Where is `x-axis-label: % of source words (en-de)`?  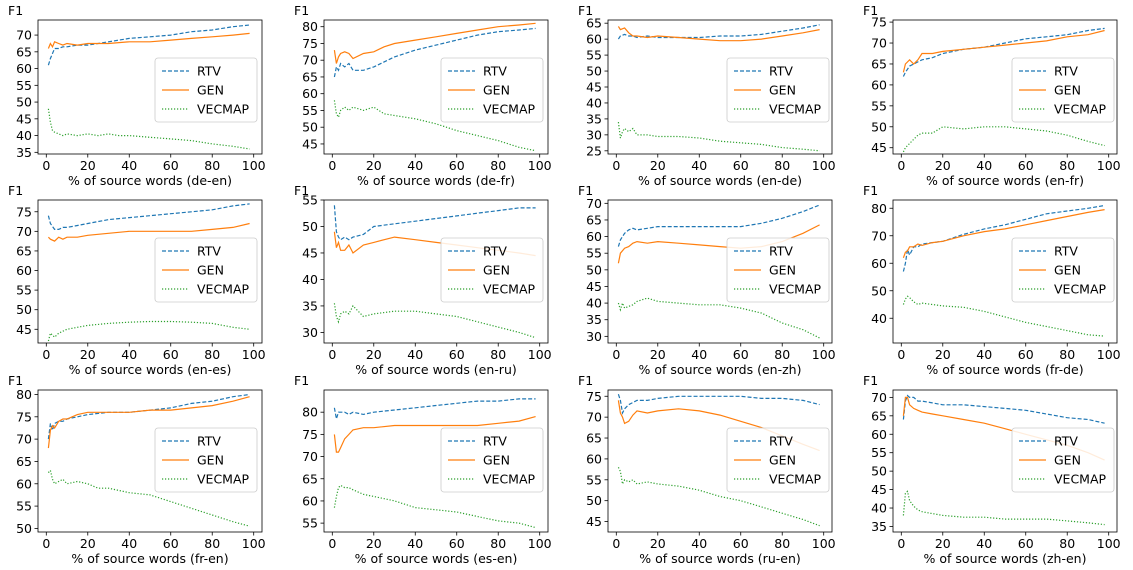
x-axis-label: % of source words (en-de) is located at coordinates (720, 180).